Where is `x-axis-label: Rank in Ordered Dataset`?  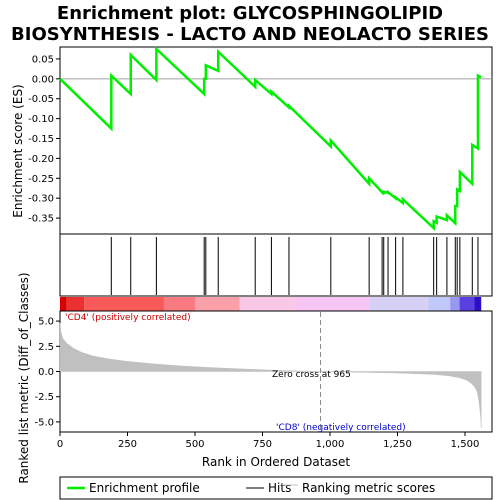
x-axis-label: Rank in Ordered Dataset is located at coordinates (276, 462).